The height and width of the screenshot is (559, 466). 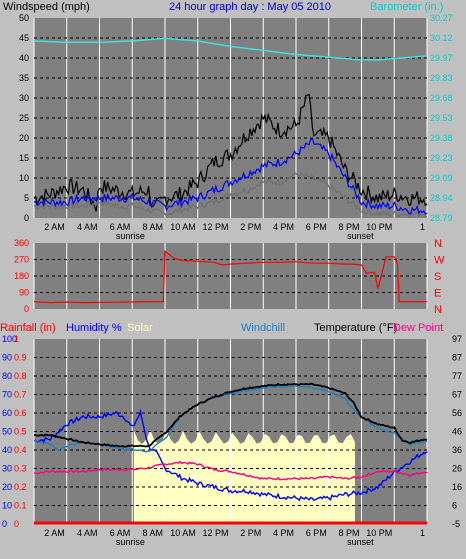 What do you see at coordinates (20, 487) in the screenshot?
I see `rain-y-tick: 0.2` at bounding box center [20, 487].